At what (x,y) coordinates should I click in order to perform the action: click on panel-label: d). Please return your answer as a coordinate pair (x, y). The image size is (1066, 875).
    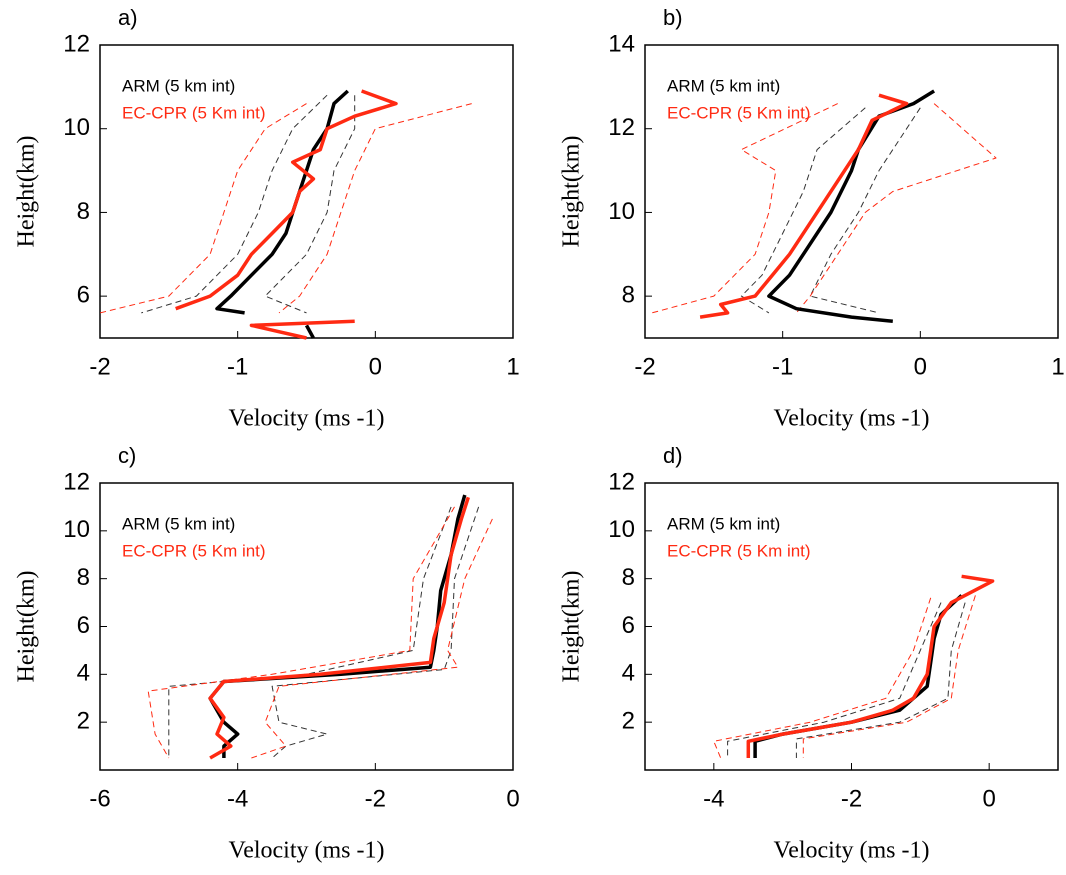
    Looking at the image, I should click on (673, 455).